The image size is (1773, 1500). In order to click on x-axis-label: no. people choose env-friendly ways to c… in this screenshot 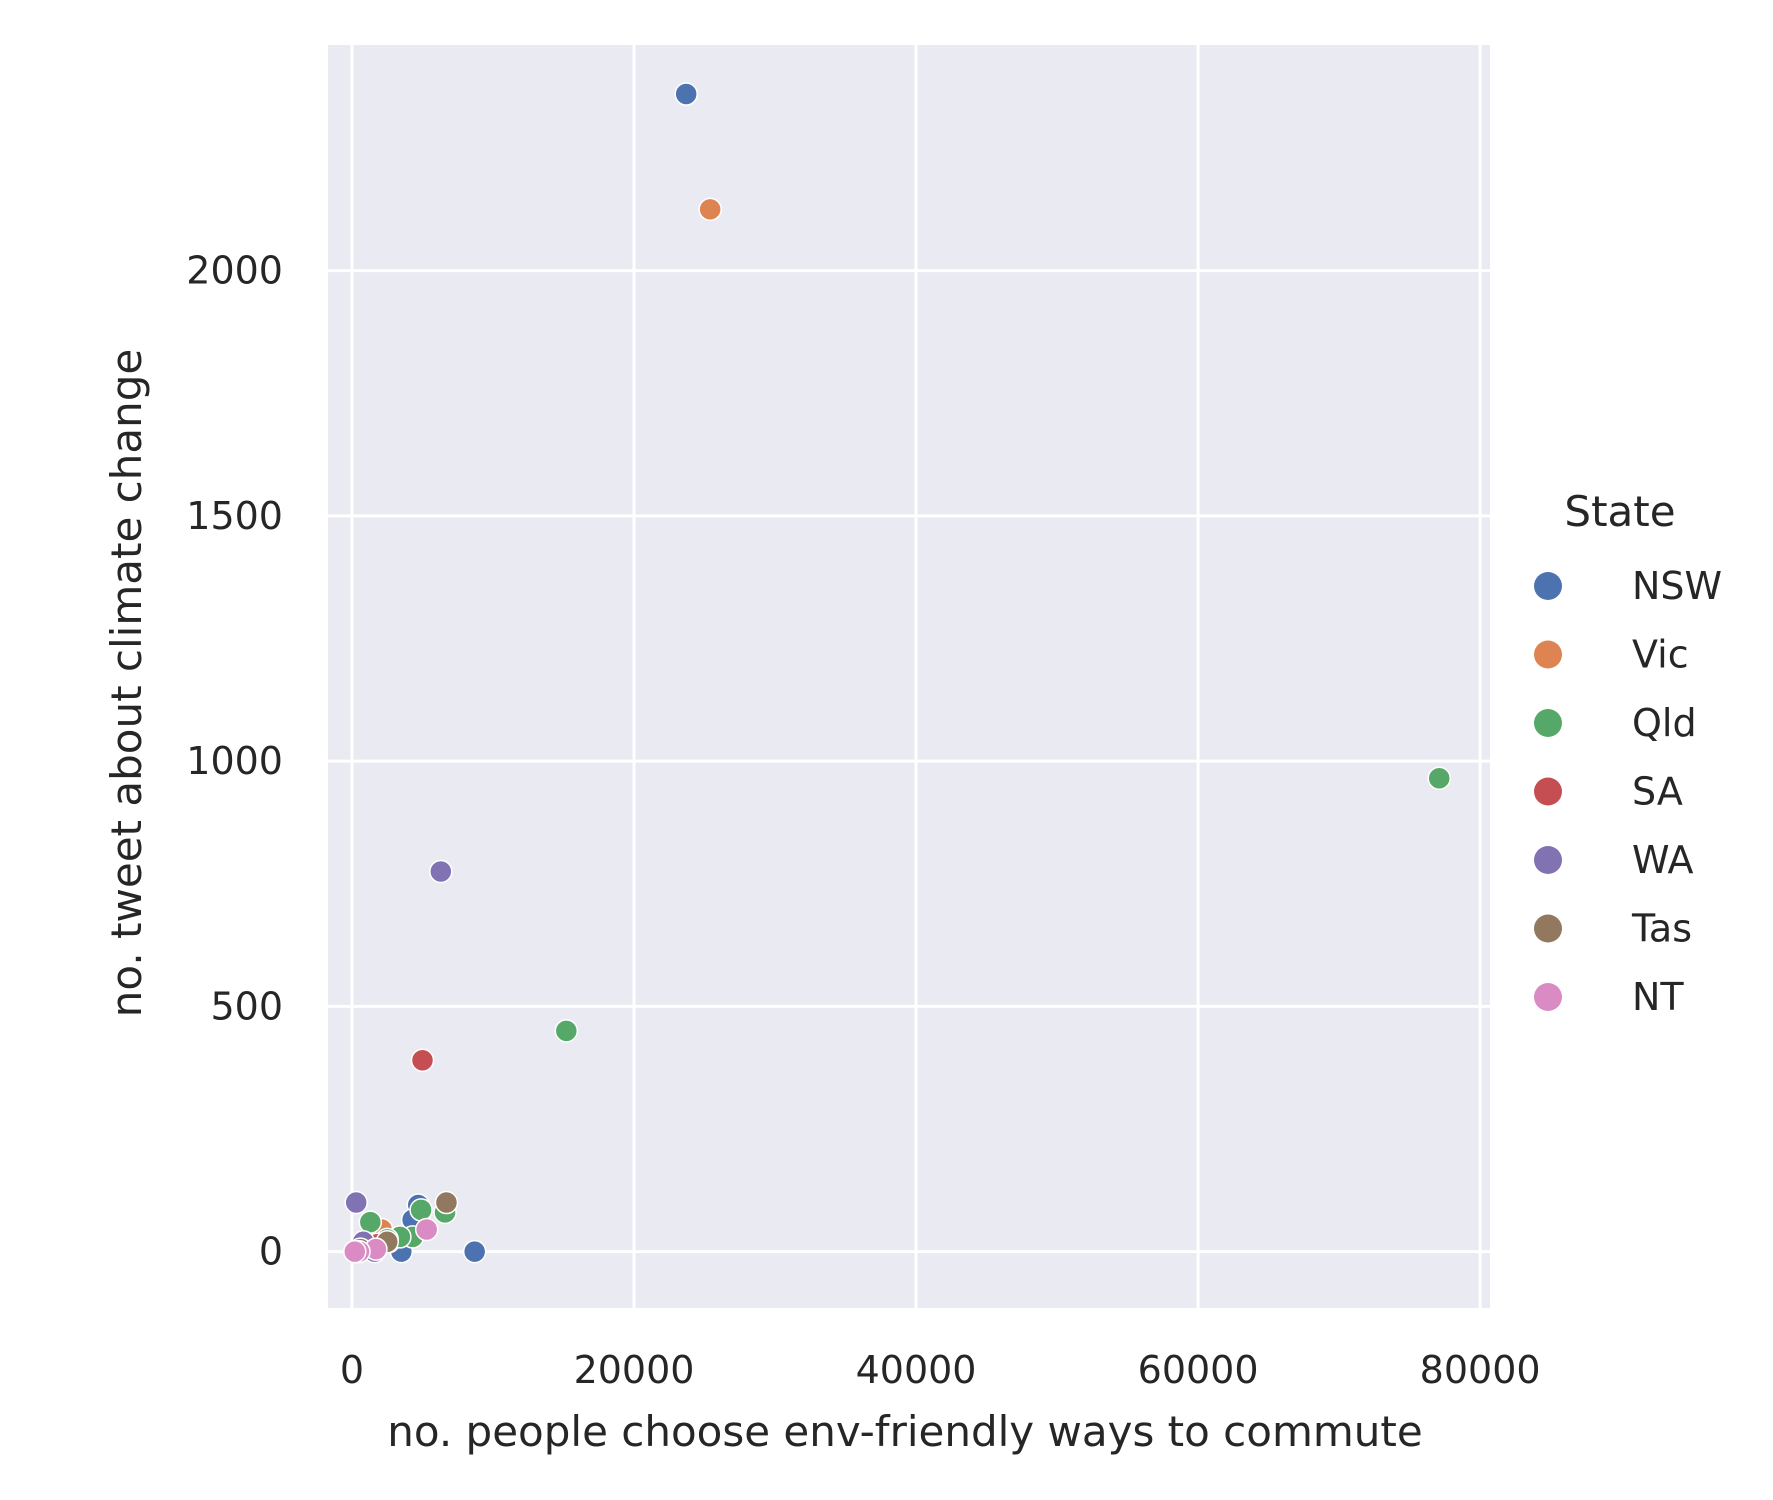, I will do `click(904, 1431)`.